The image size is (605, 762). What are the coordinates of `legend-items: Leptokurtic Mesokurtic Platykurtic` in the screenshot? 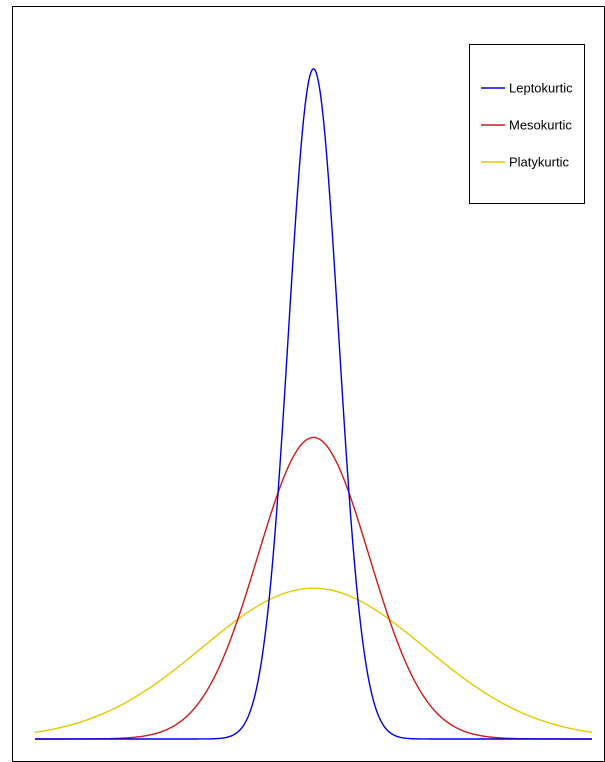 It's located at (527, 125).